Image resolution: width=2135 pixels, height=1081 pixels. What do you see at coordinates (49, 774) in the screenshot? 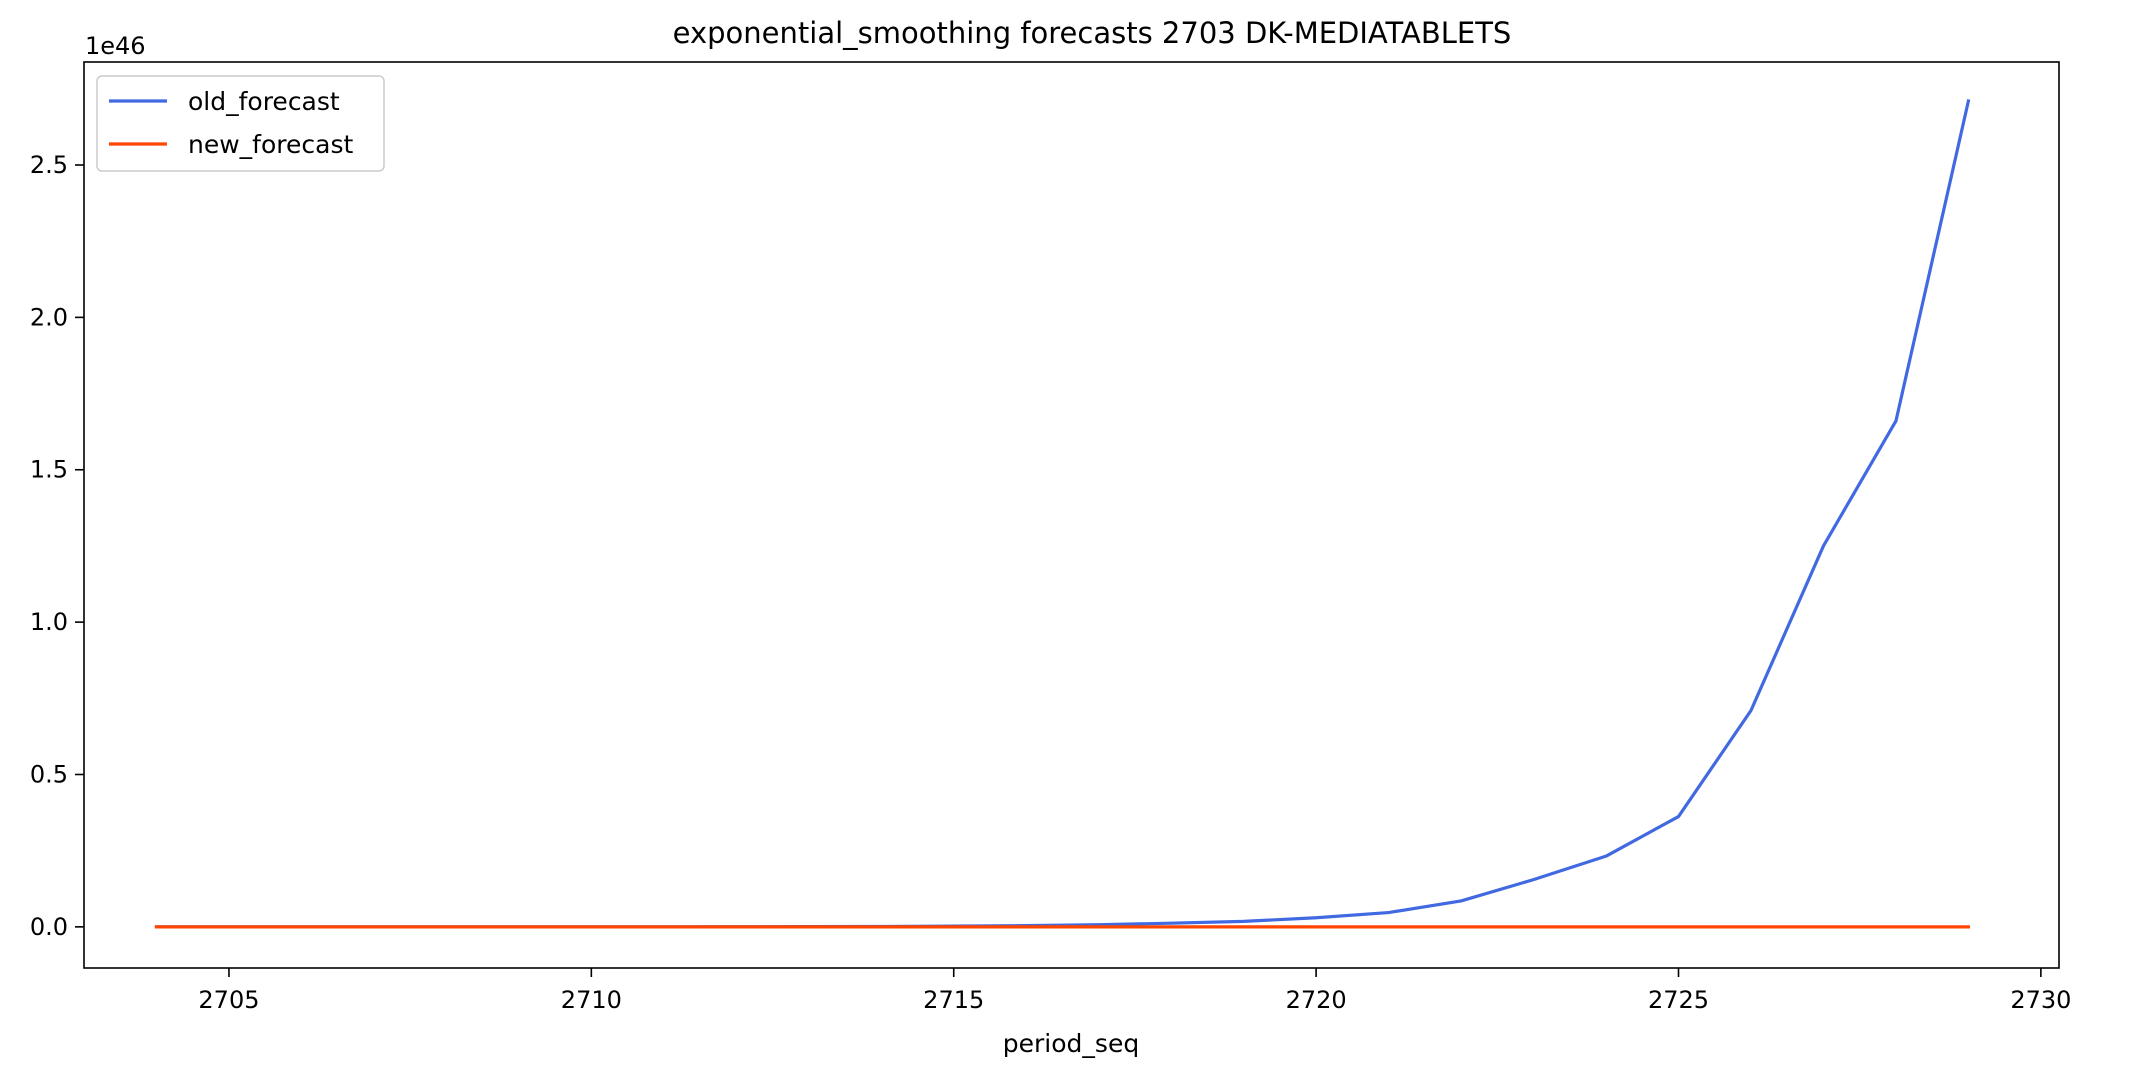
I see `y-tick-label: 0.5` at bounding box center [49, 774].